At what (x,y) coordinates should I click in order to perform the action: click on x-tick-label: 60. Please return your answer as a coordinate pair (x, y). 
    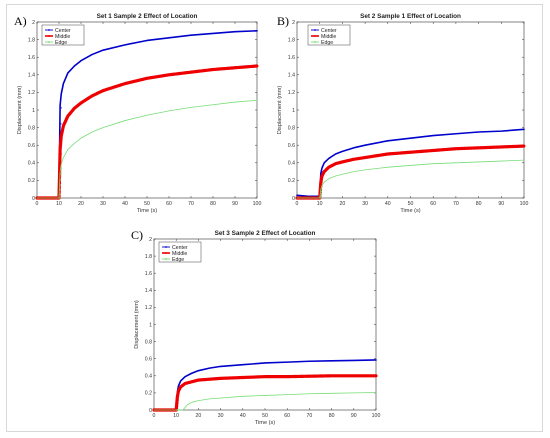
    Looking at the image, I should click on (169, 204).